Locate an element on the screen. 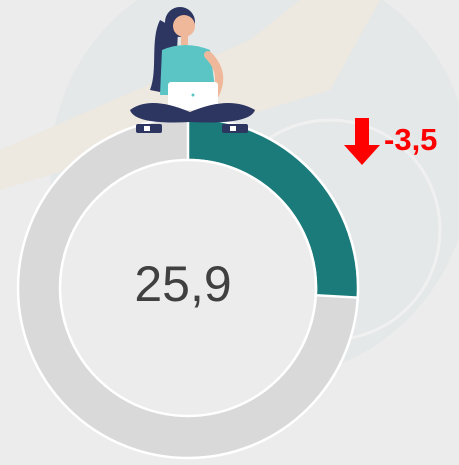 Image resolution: width=459 pixels, height=465 pixels. gauge-value: 25,9 is located at coordinates (182, 284).